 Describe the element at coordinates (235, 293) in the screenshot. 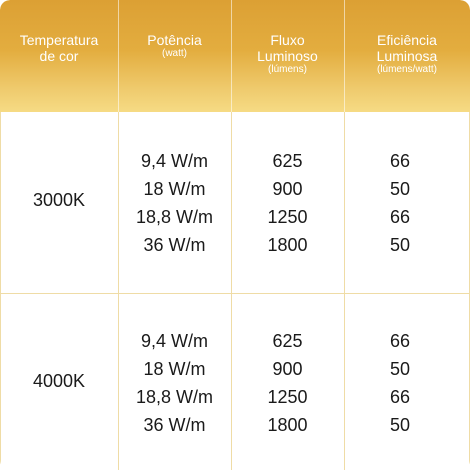

I see `row-divider` at that location.